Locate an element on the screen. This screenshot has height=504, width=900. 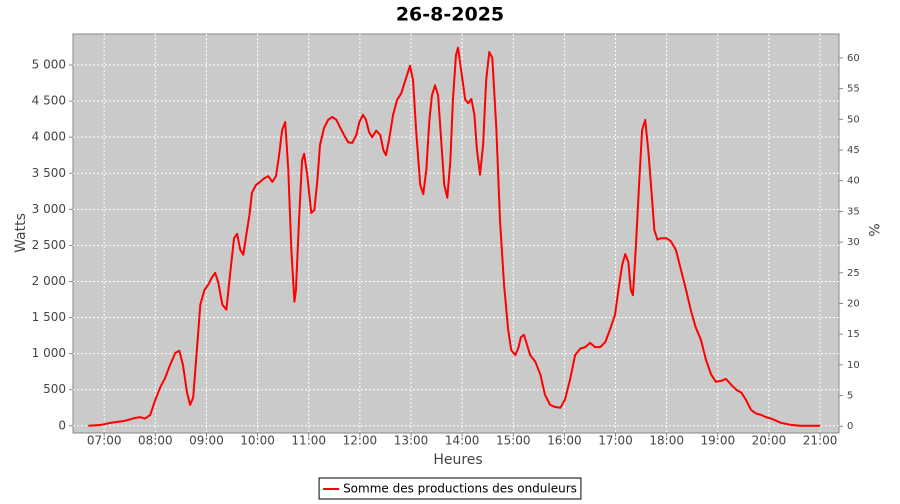
y2-tick-label: 60 is located at coordinates (853, 58).